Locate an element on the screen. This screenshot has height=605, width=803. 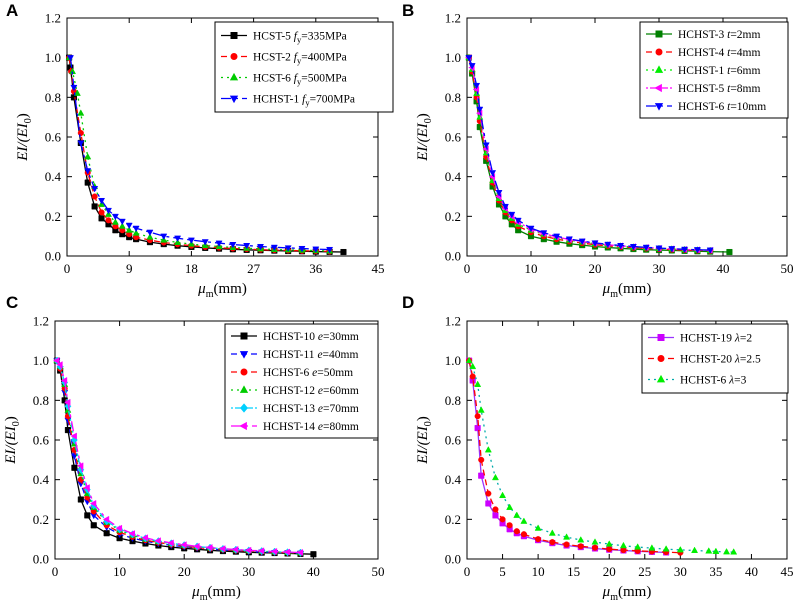
series-line is located at coordinates (199, 155).